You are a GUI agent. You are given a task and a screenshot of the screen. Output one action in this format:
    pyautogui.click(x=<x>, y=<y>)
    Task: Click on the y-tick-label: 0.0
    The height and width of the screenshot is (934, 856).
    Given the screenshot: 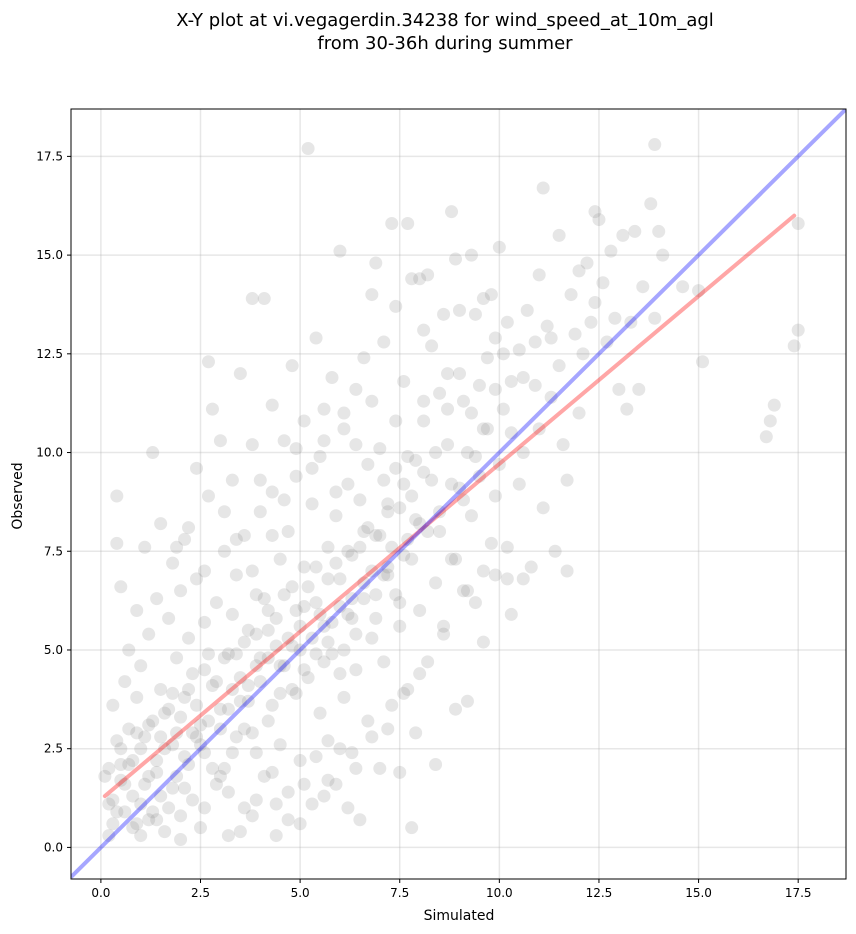 What is the action you would take?
    pyautogui.click(x=53, y=847)
    